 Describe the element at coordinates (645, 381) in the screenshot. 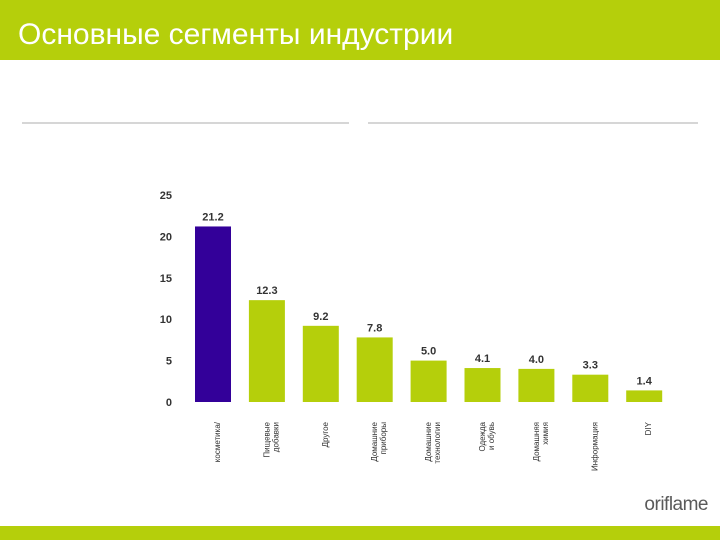

I see `bar-value-label: 1.4` at that location.